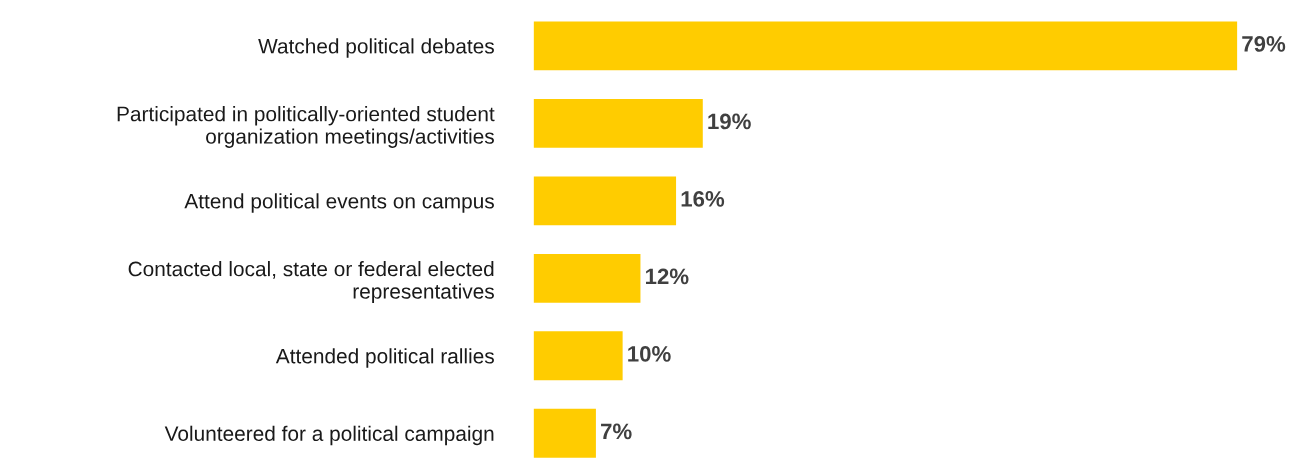 The image size is (1311, 472). I want to click on data-label: 19%, so click(729, 121).